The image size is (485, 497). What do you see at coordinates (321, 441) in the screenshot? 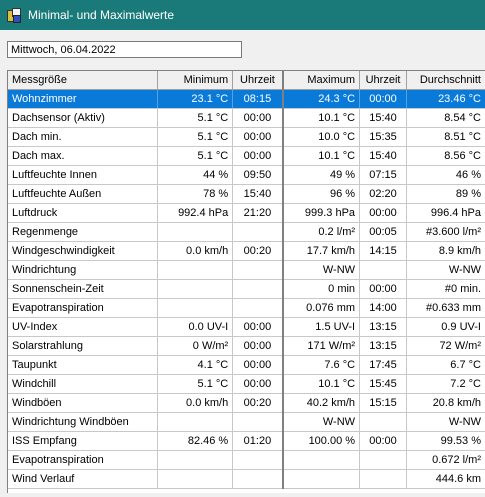
I see `cell-max: 100.00 %` at bounding box center [321, 441].